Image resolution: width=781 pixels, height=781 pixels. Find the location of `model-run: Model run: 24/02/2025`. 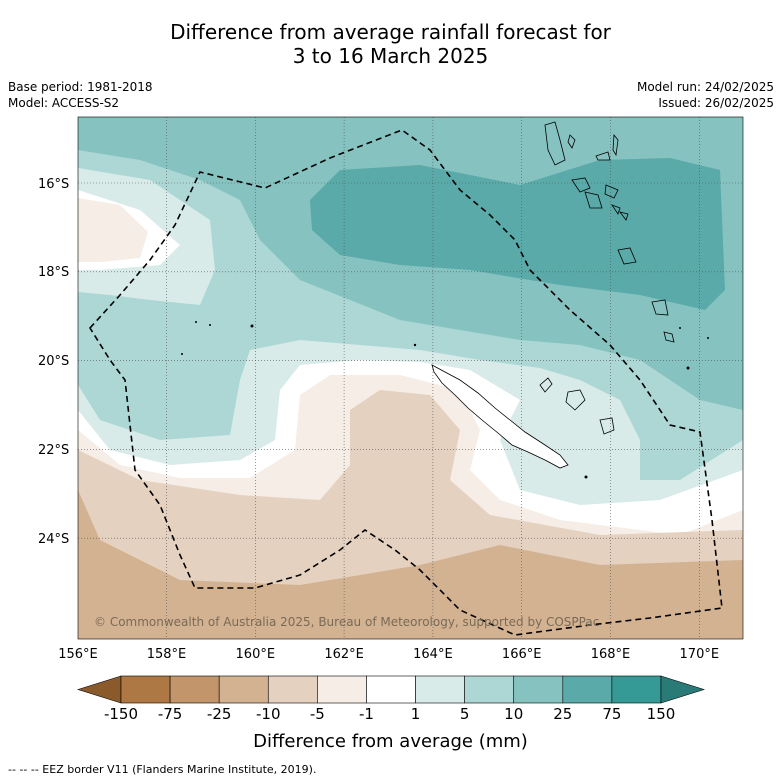

model-run: Model run: 24/02/2025 is located at coordinates (705, 87).